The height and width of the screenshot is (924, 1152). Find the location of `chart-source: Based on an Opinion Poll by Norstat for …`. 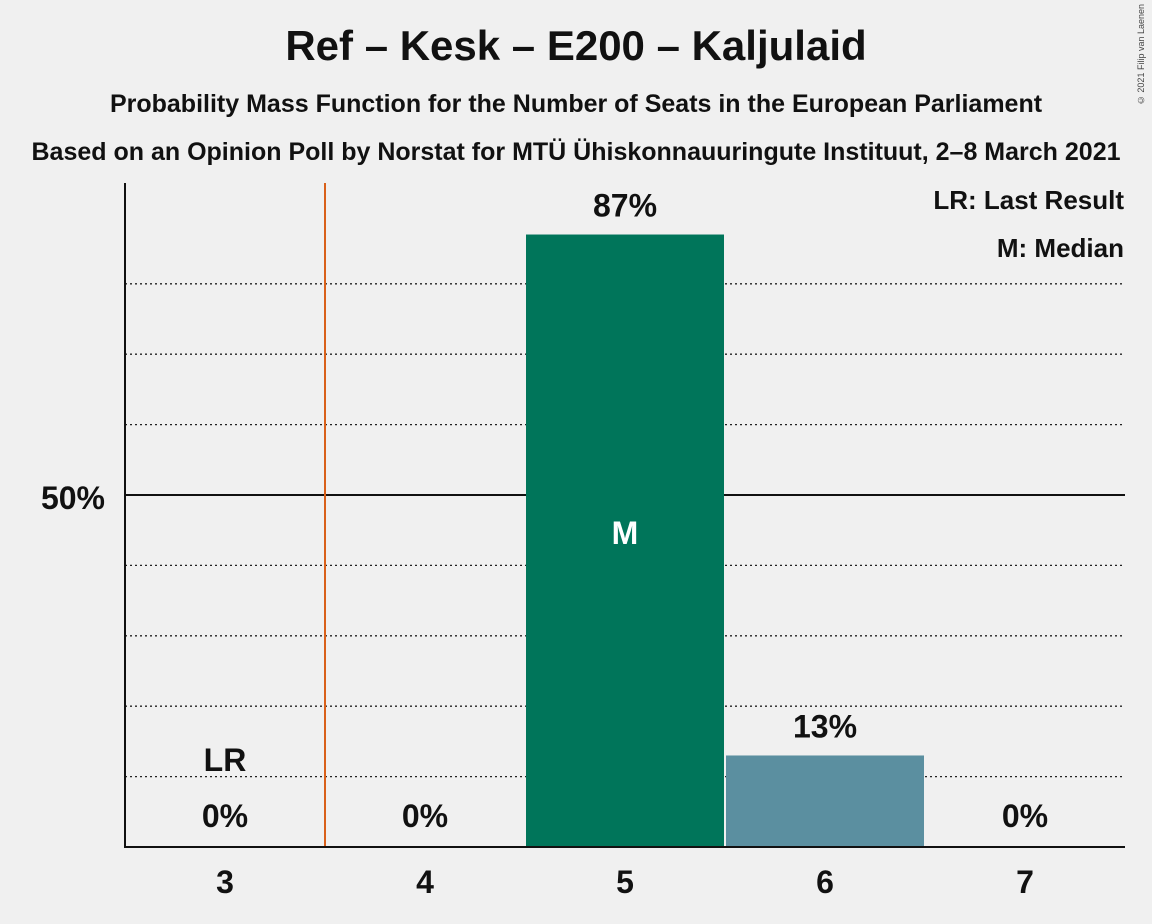

chart-source: Based on an Opinion Poll by Norstat for … is located at coordinates (576, 152).